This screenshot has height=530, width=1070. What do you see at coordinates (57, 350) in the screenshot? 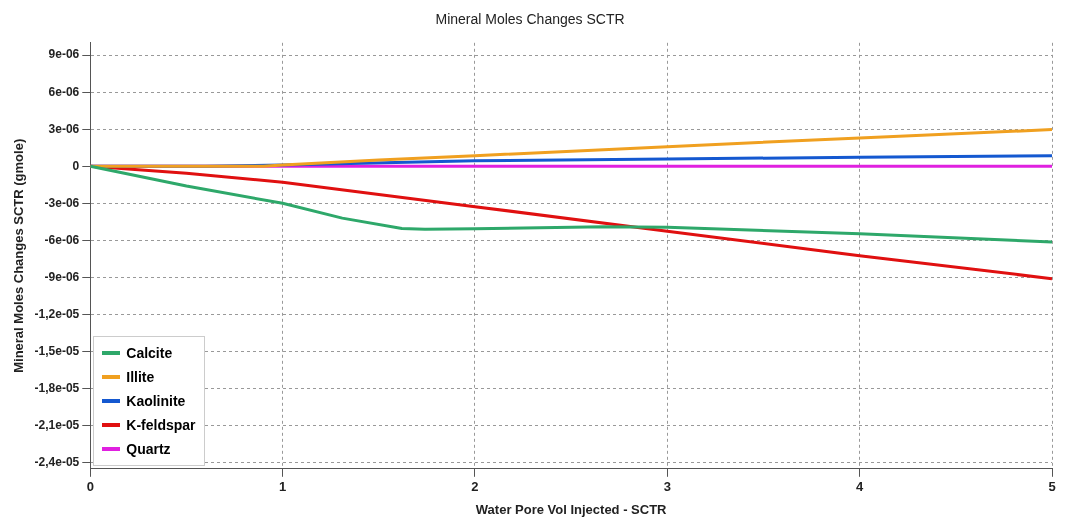
I see `y-tick-label: -1,5e-05` at bounding box center [57, 350].